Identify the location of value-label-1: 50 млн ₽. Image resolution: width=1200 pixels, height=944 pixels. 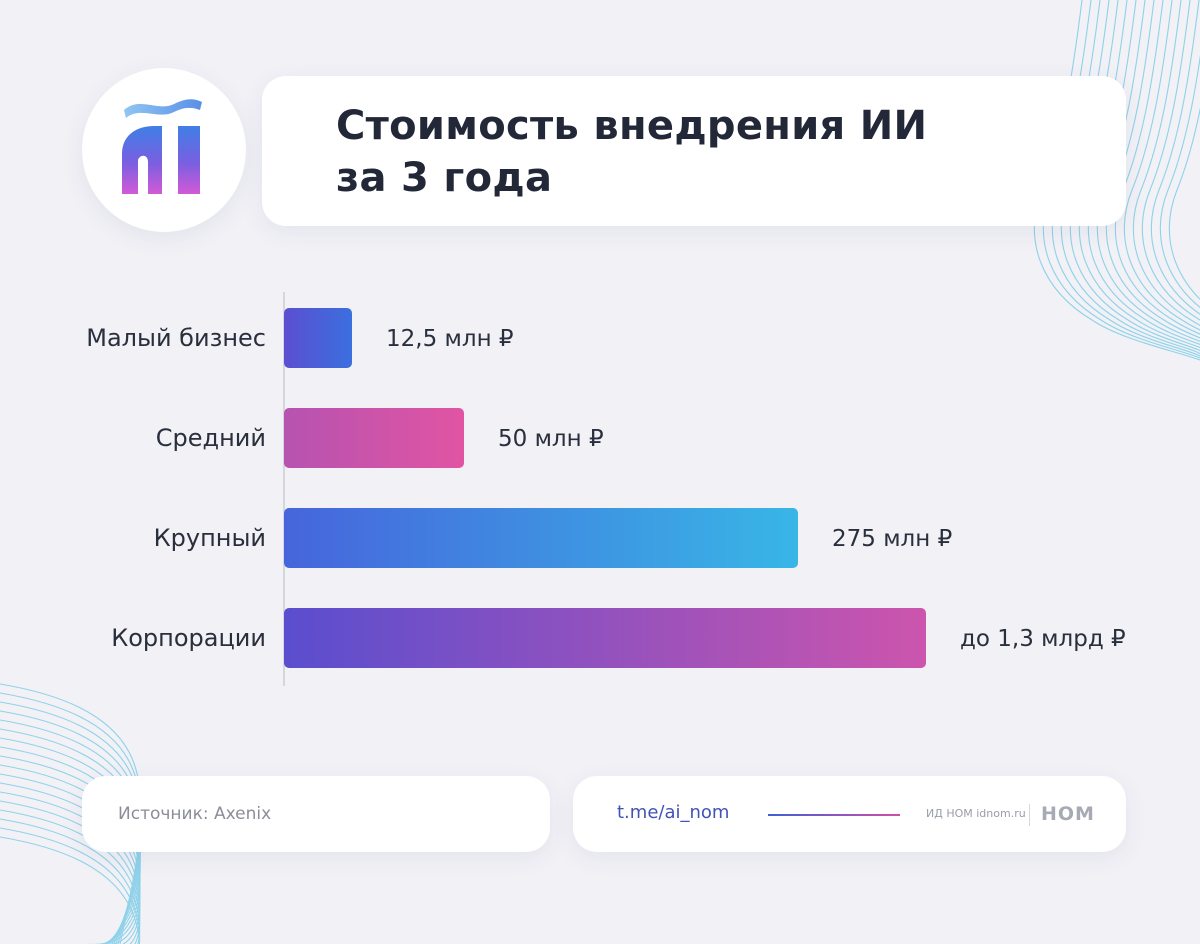
(551, 439).